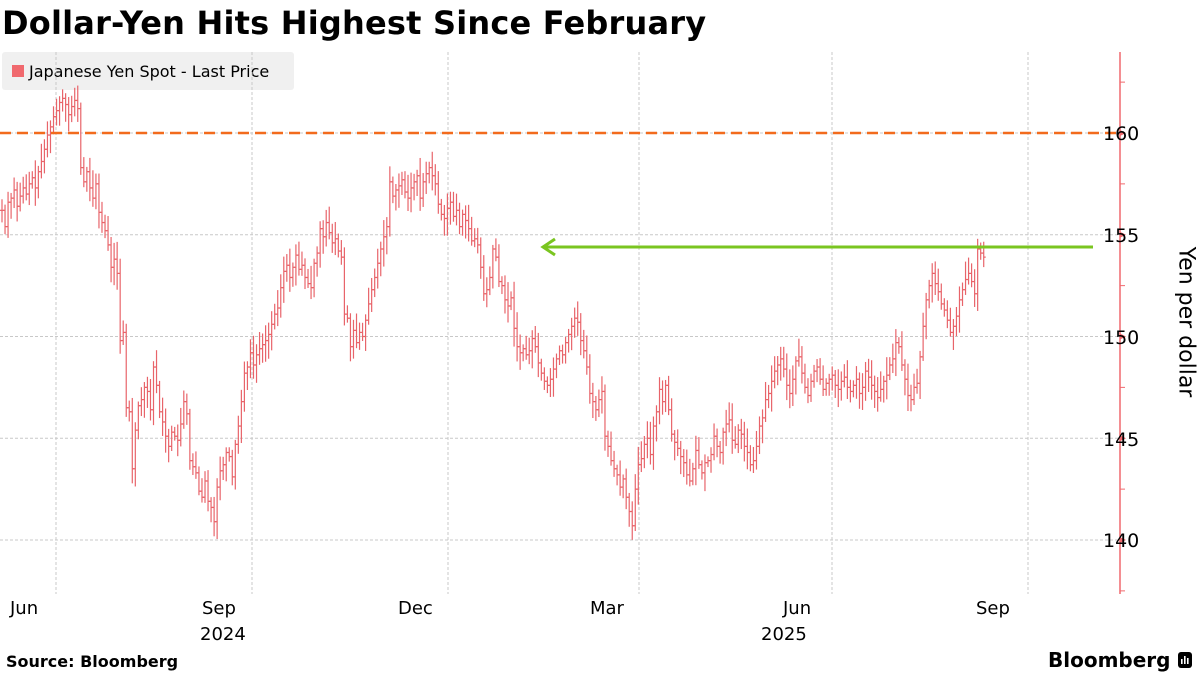  Describe the element at coordinates (354, 23) in the screenshot. I see `chart-title: Dollar-Yen Hits Highest Since February` at that location.